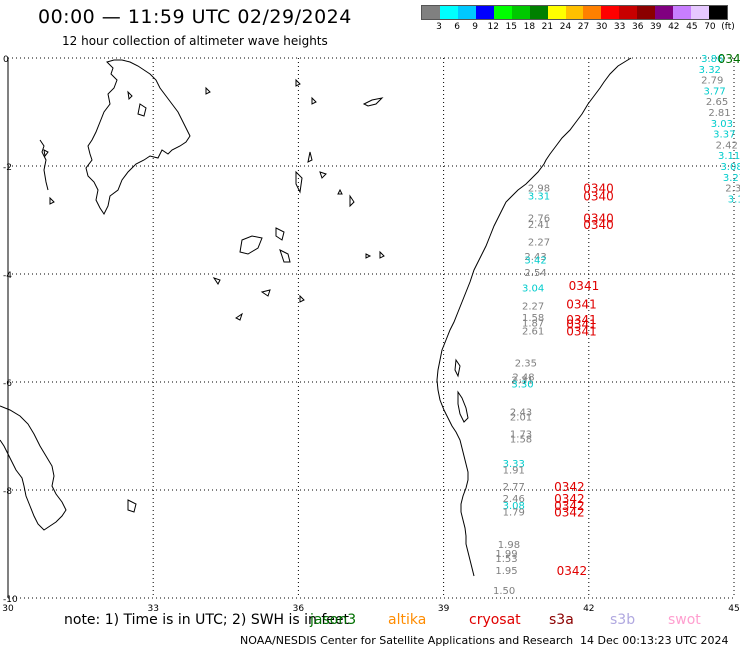 This screenshot has height=650, width=740. What do you see at coordinates (463, 406) in the screenshot?
I see `island-mafia` at bounding box center [463, 406].